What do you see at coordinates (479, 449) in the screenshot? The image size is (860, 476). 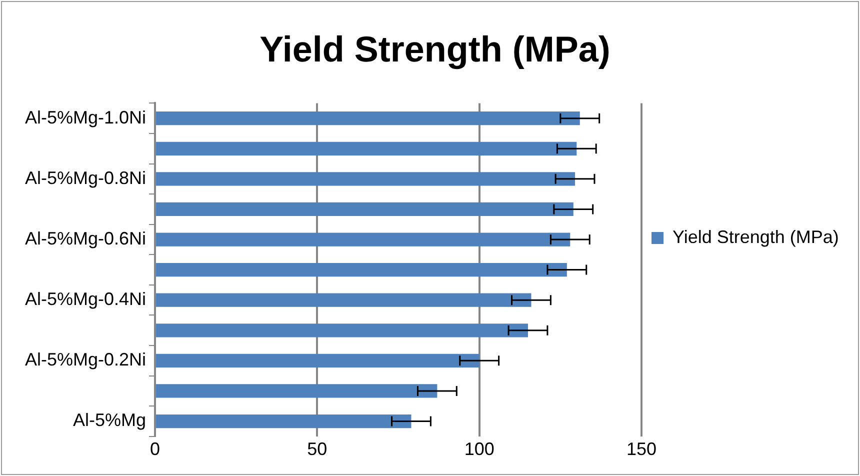 I see `x-tick-label: 100` at bounding box center [479, 449].